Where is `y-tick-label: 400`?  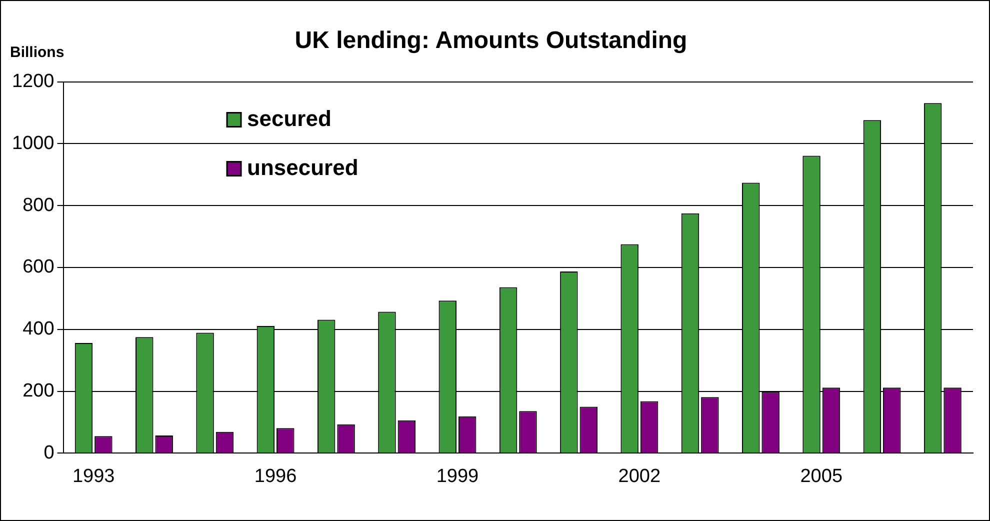
y-tick-label: 400 is located at coordinates (38, 329).